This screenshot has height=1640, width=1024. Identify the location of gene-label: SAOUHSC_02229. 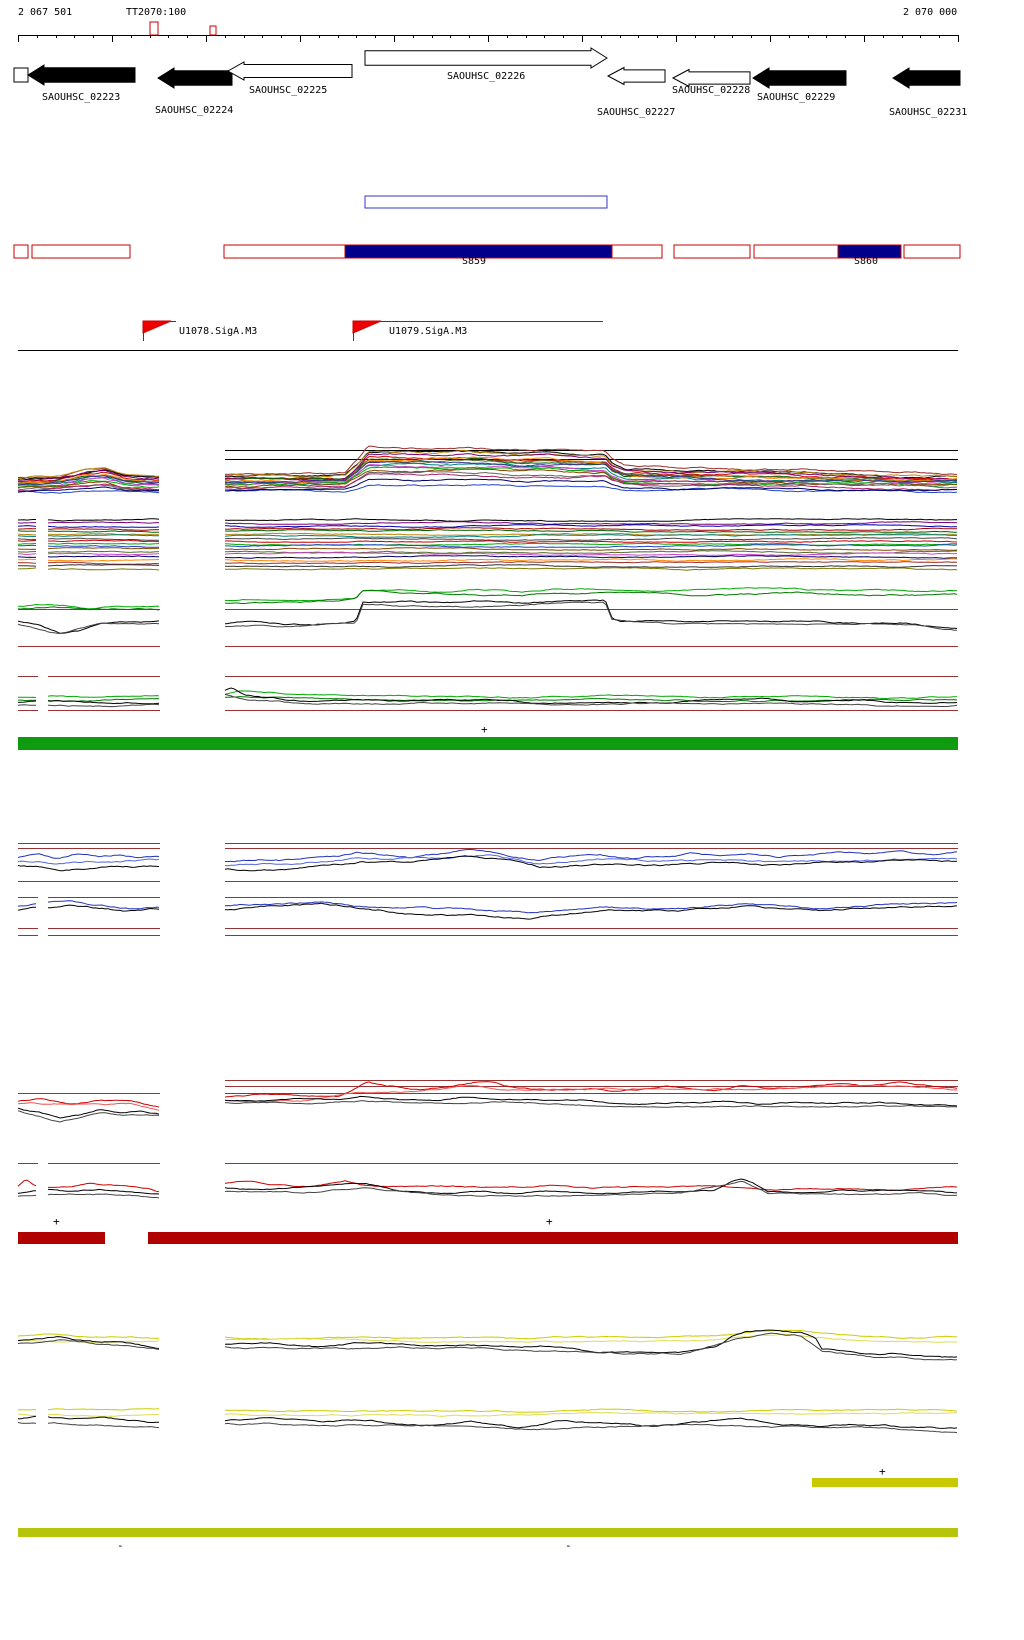
(796, 97).